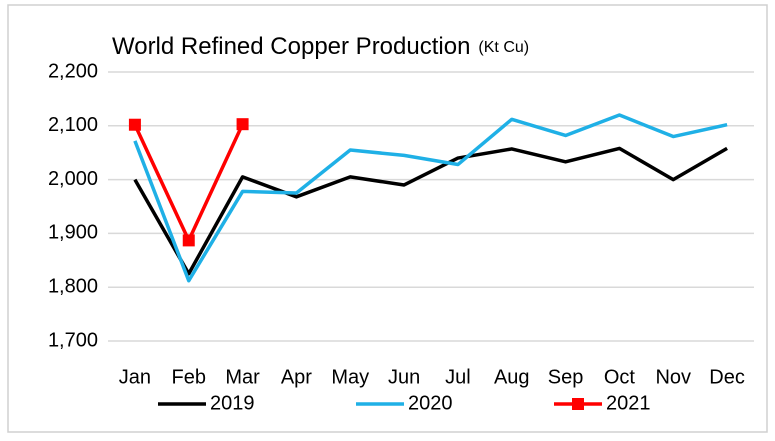 The height and width of the screenshot is (441, 775). What do you see at coordinates (578, 404) in the screenshot?
I see `legend-marker` at bounding box center [578, 404].